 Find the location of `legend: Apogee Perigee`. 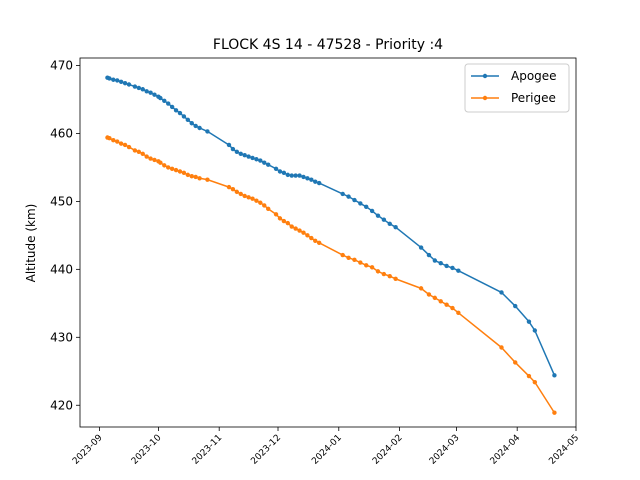

legend: Apogee Perigee is located at coordinates (517, 88).